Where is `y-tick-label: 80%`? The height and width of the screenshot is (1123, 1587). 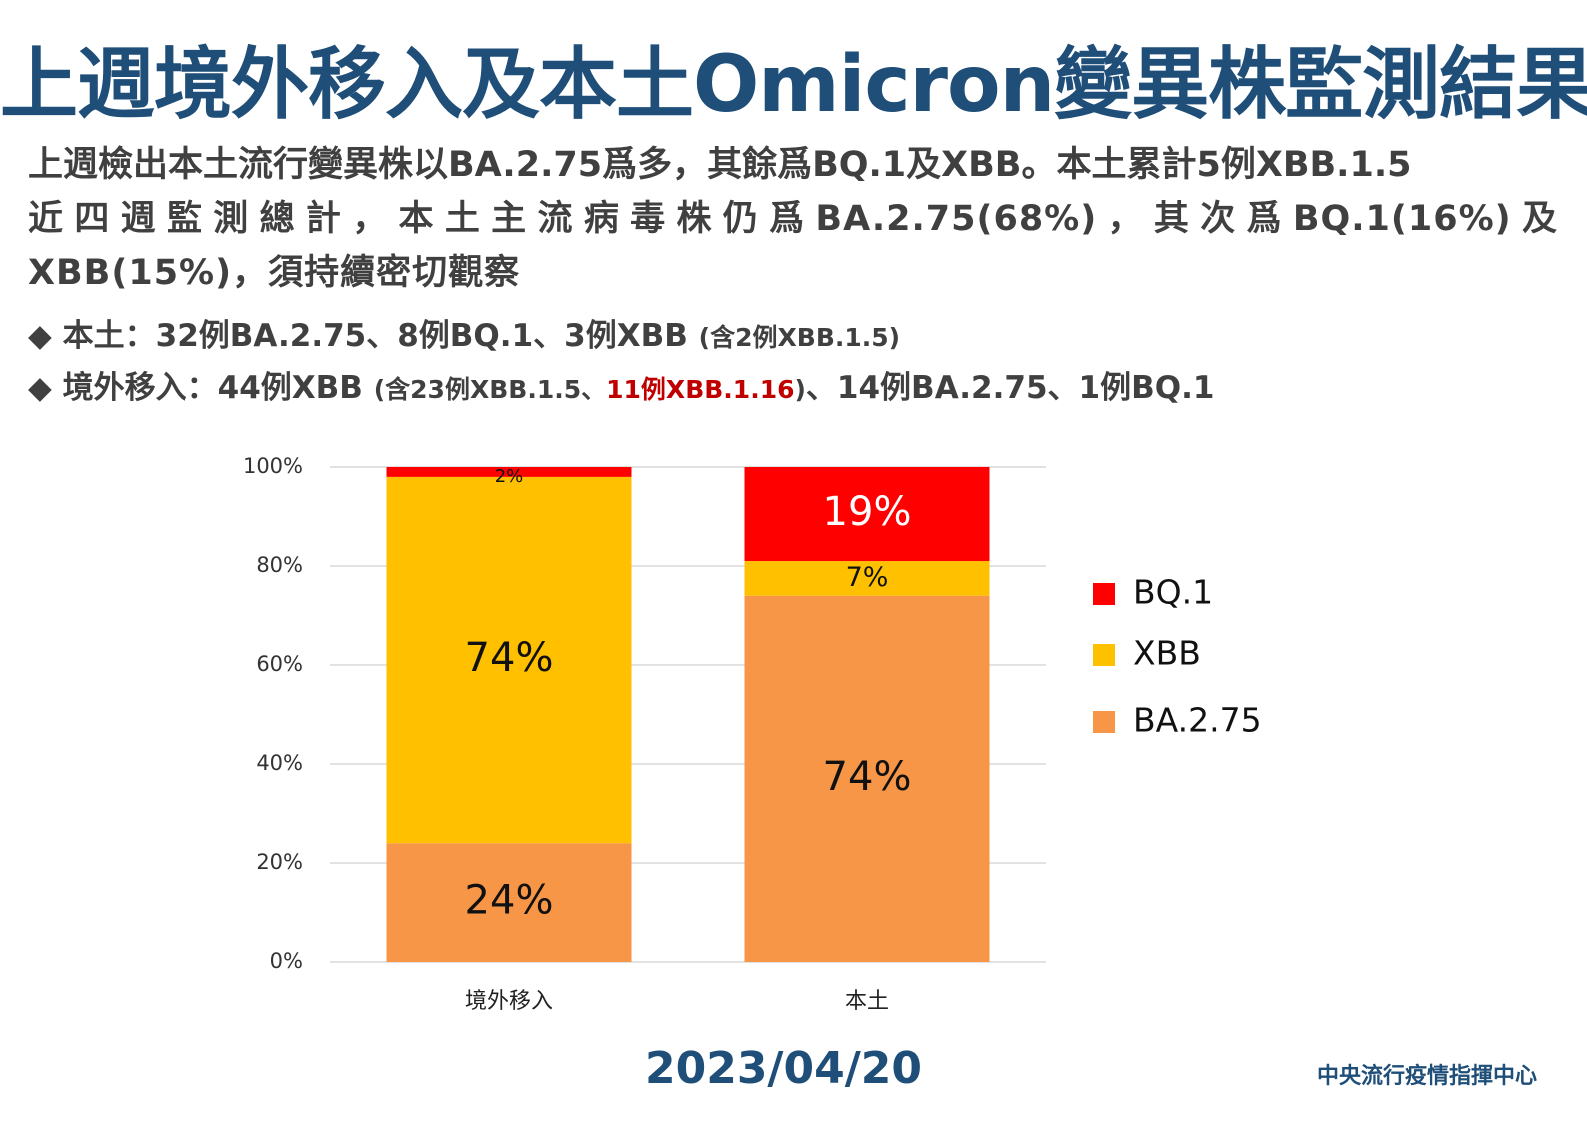 y-tick-label: 80% is located at coordinates (279, 565).